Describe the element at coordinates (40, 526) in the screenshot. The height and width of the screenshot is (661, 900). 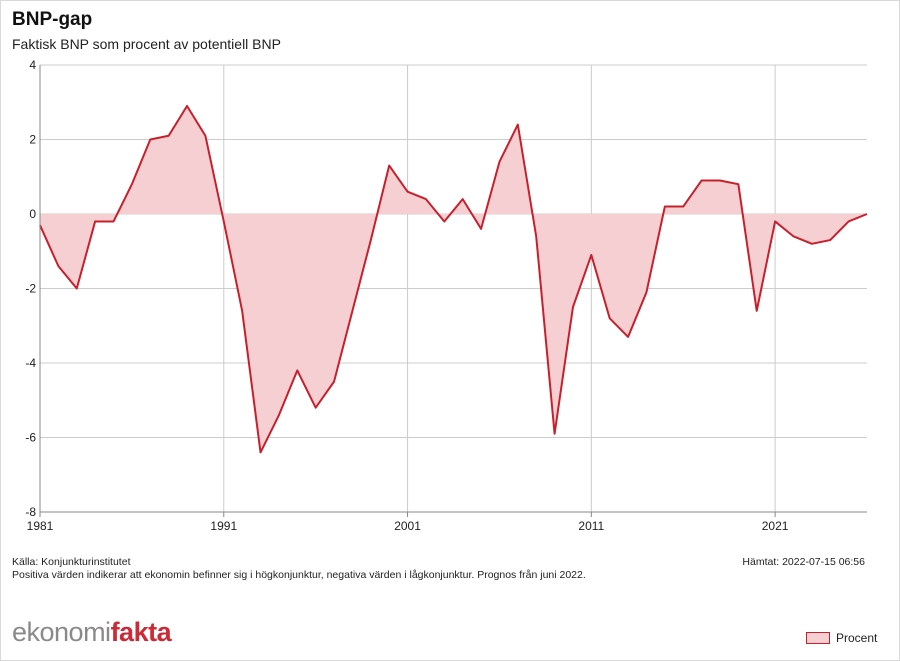
I see `x-tick-label: 1981` at that location.